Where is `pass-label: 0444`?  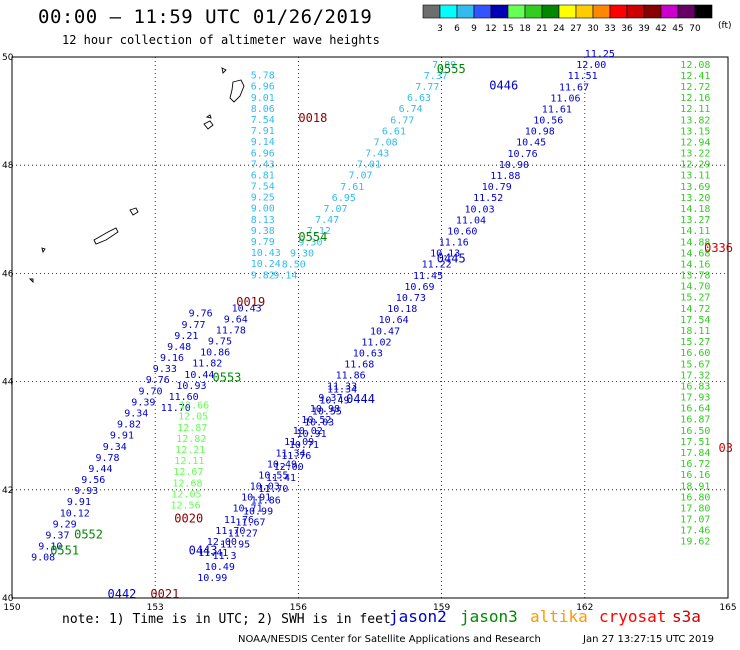
pass-label: 0444 is located at coordinates (360, 399).